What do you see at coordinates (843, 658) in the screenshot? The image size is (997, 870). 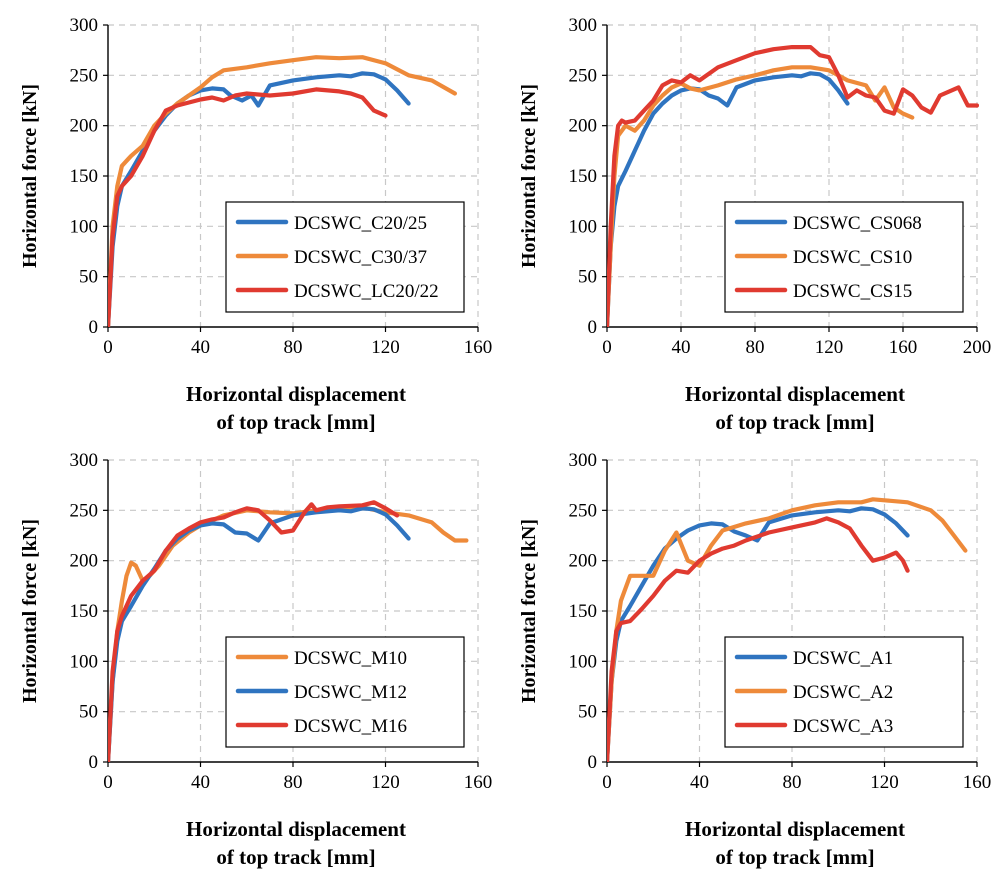 I see `legend-label: DCSWC_A1` at bounding box center [843, 658].